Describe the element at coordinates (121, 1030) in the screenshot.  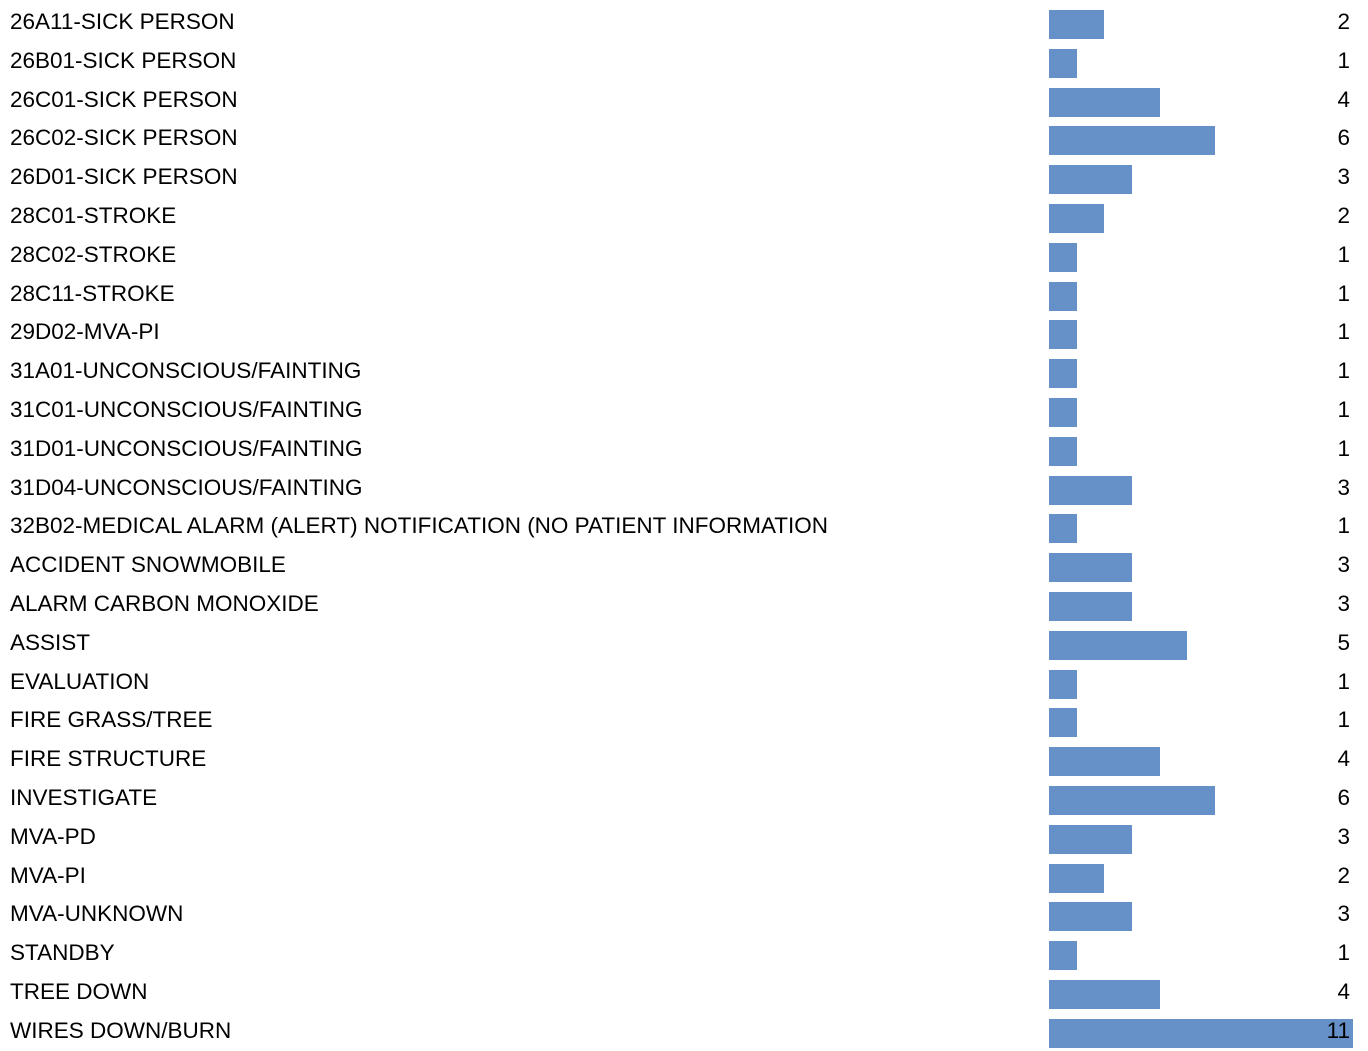
I see `category-label: WIRES DOWN/BURN` at that location.